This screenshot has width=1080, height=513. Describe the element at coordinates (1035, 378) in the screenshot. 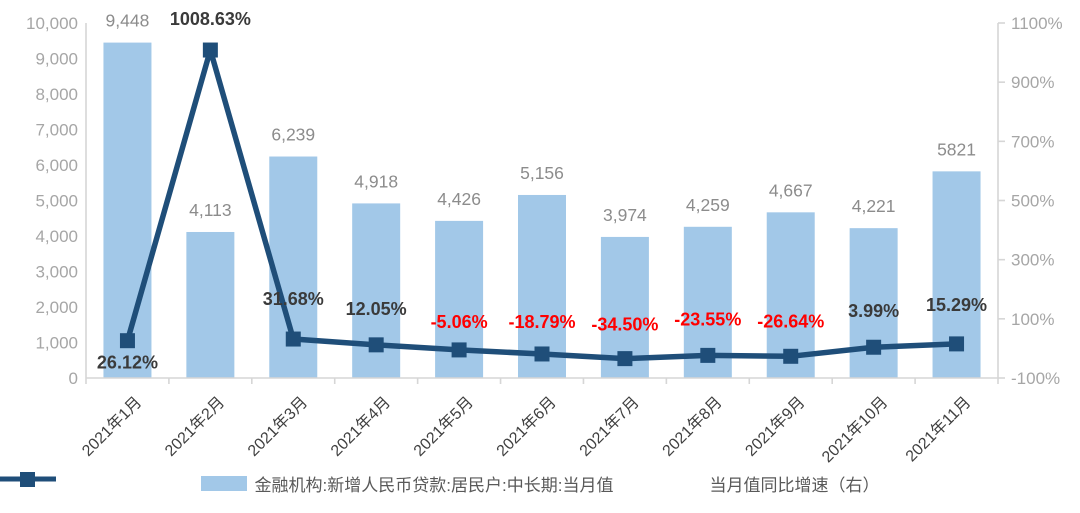

I see `right-axis-tick-label: -100%` at that location.